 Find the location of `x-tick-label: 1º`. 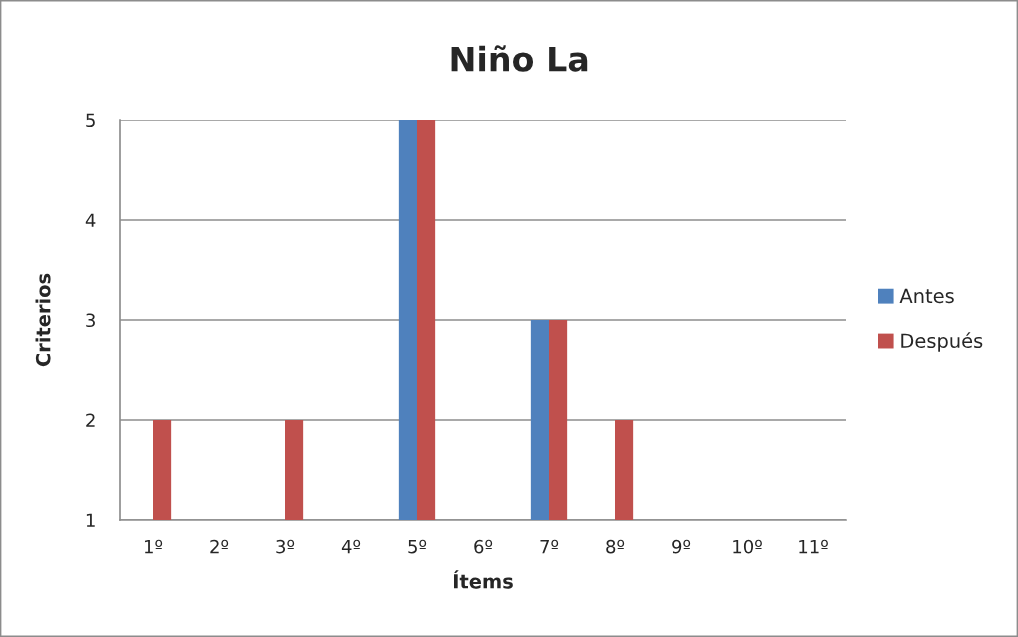

x-tick-label: 1º is located at coordinates (153, 546).